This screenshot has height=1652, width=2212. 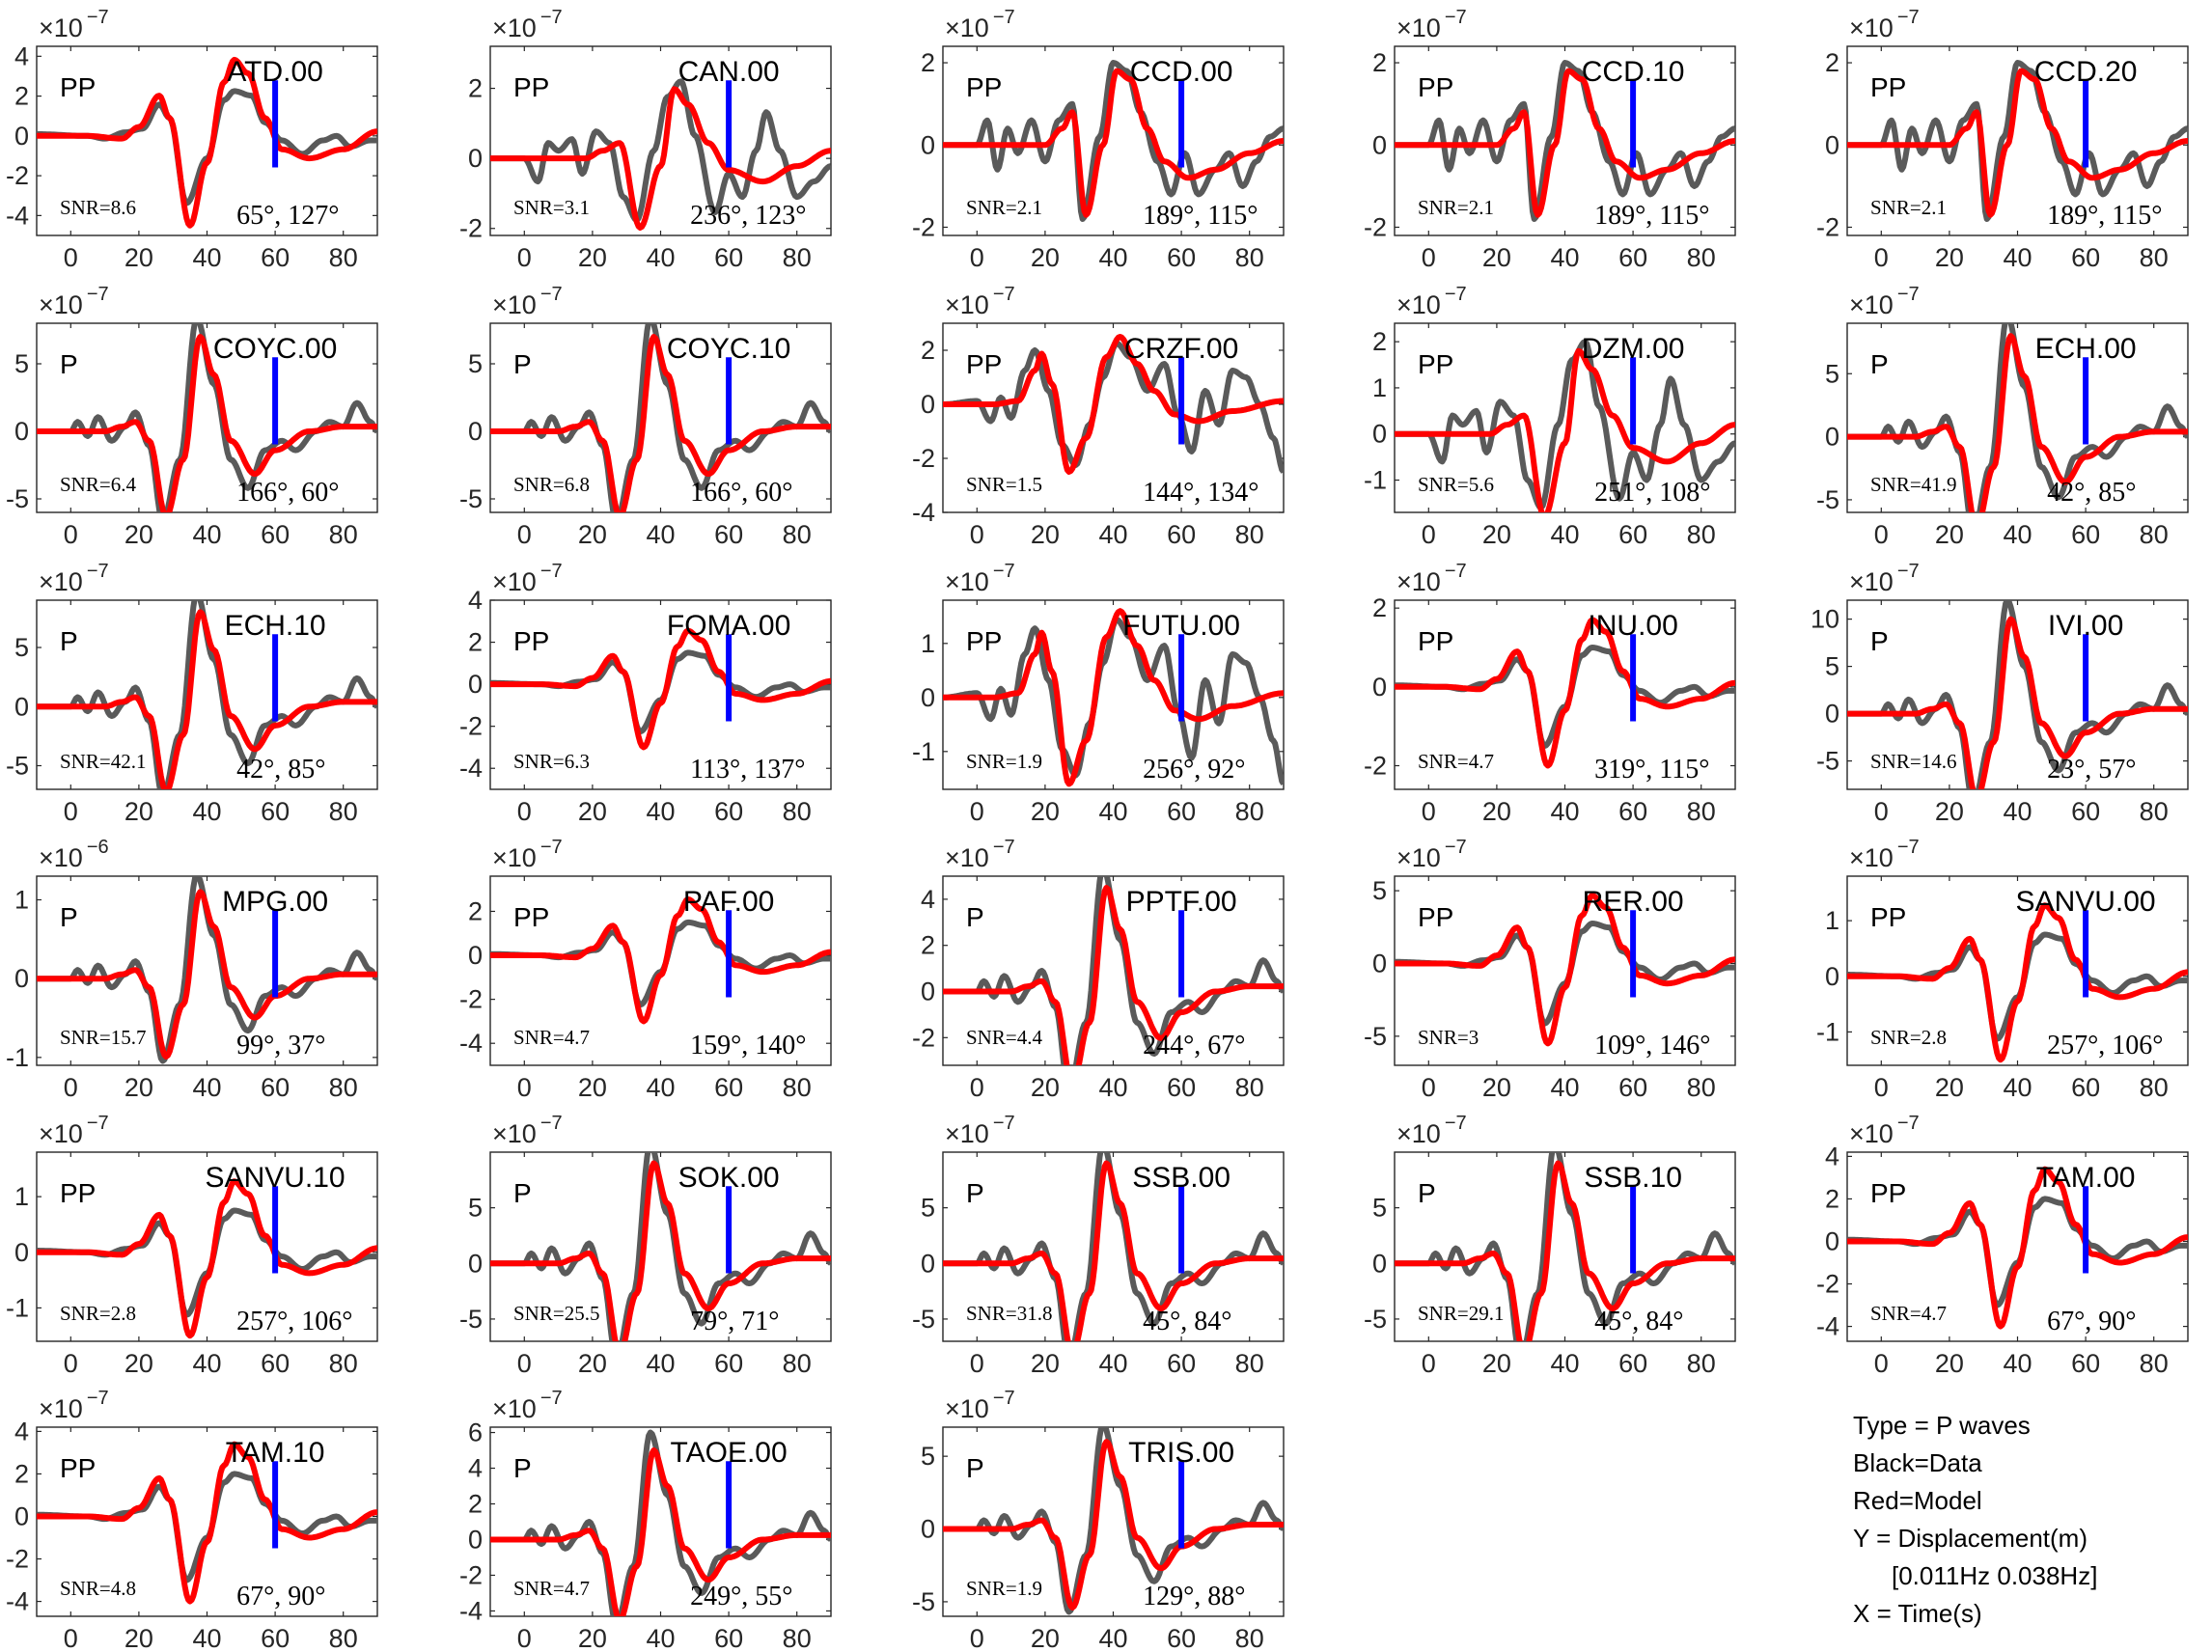 What do you see at coordinates (98, 1588) in the screenshot?
I see `snr-label: SNR=4.8` at bounding box center [98, 1588].